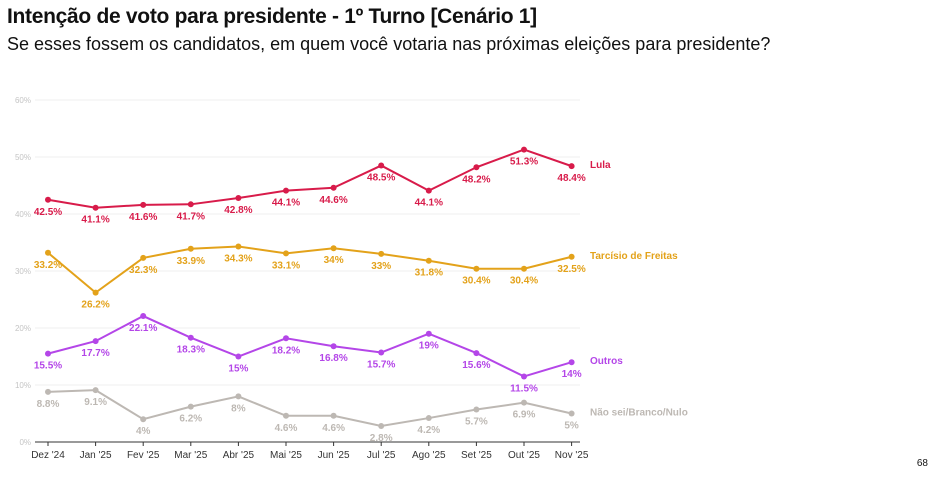  I want to click on series-label: Não sei/Branco/Nulo, so click(639, 413).